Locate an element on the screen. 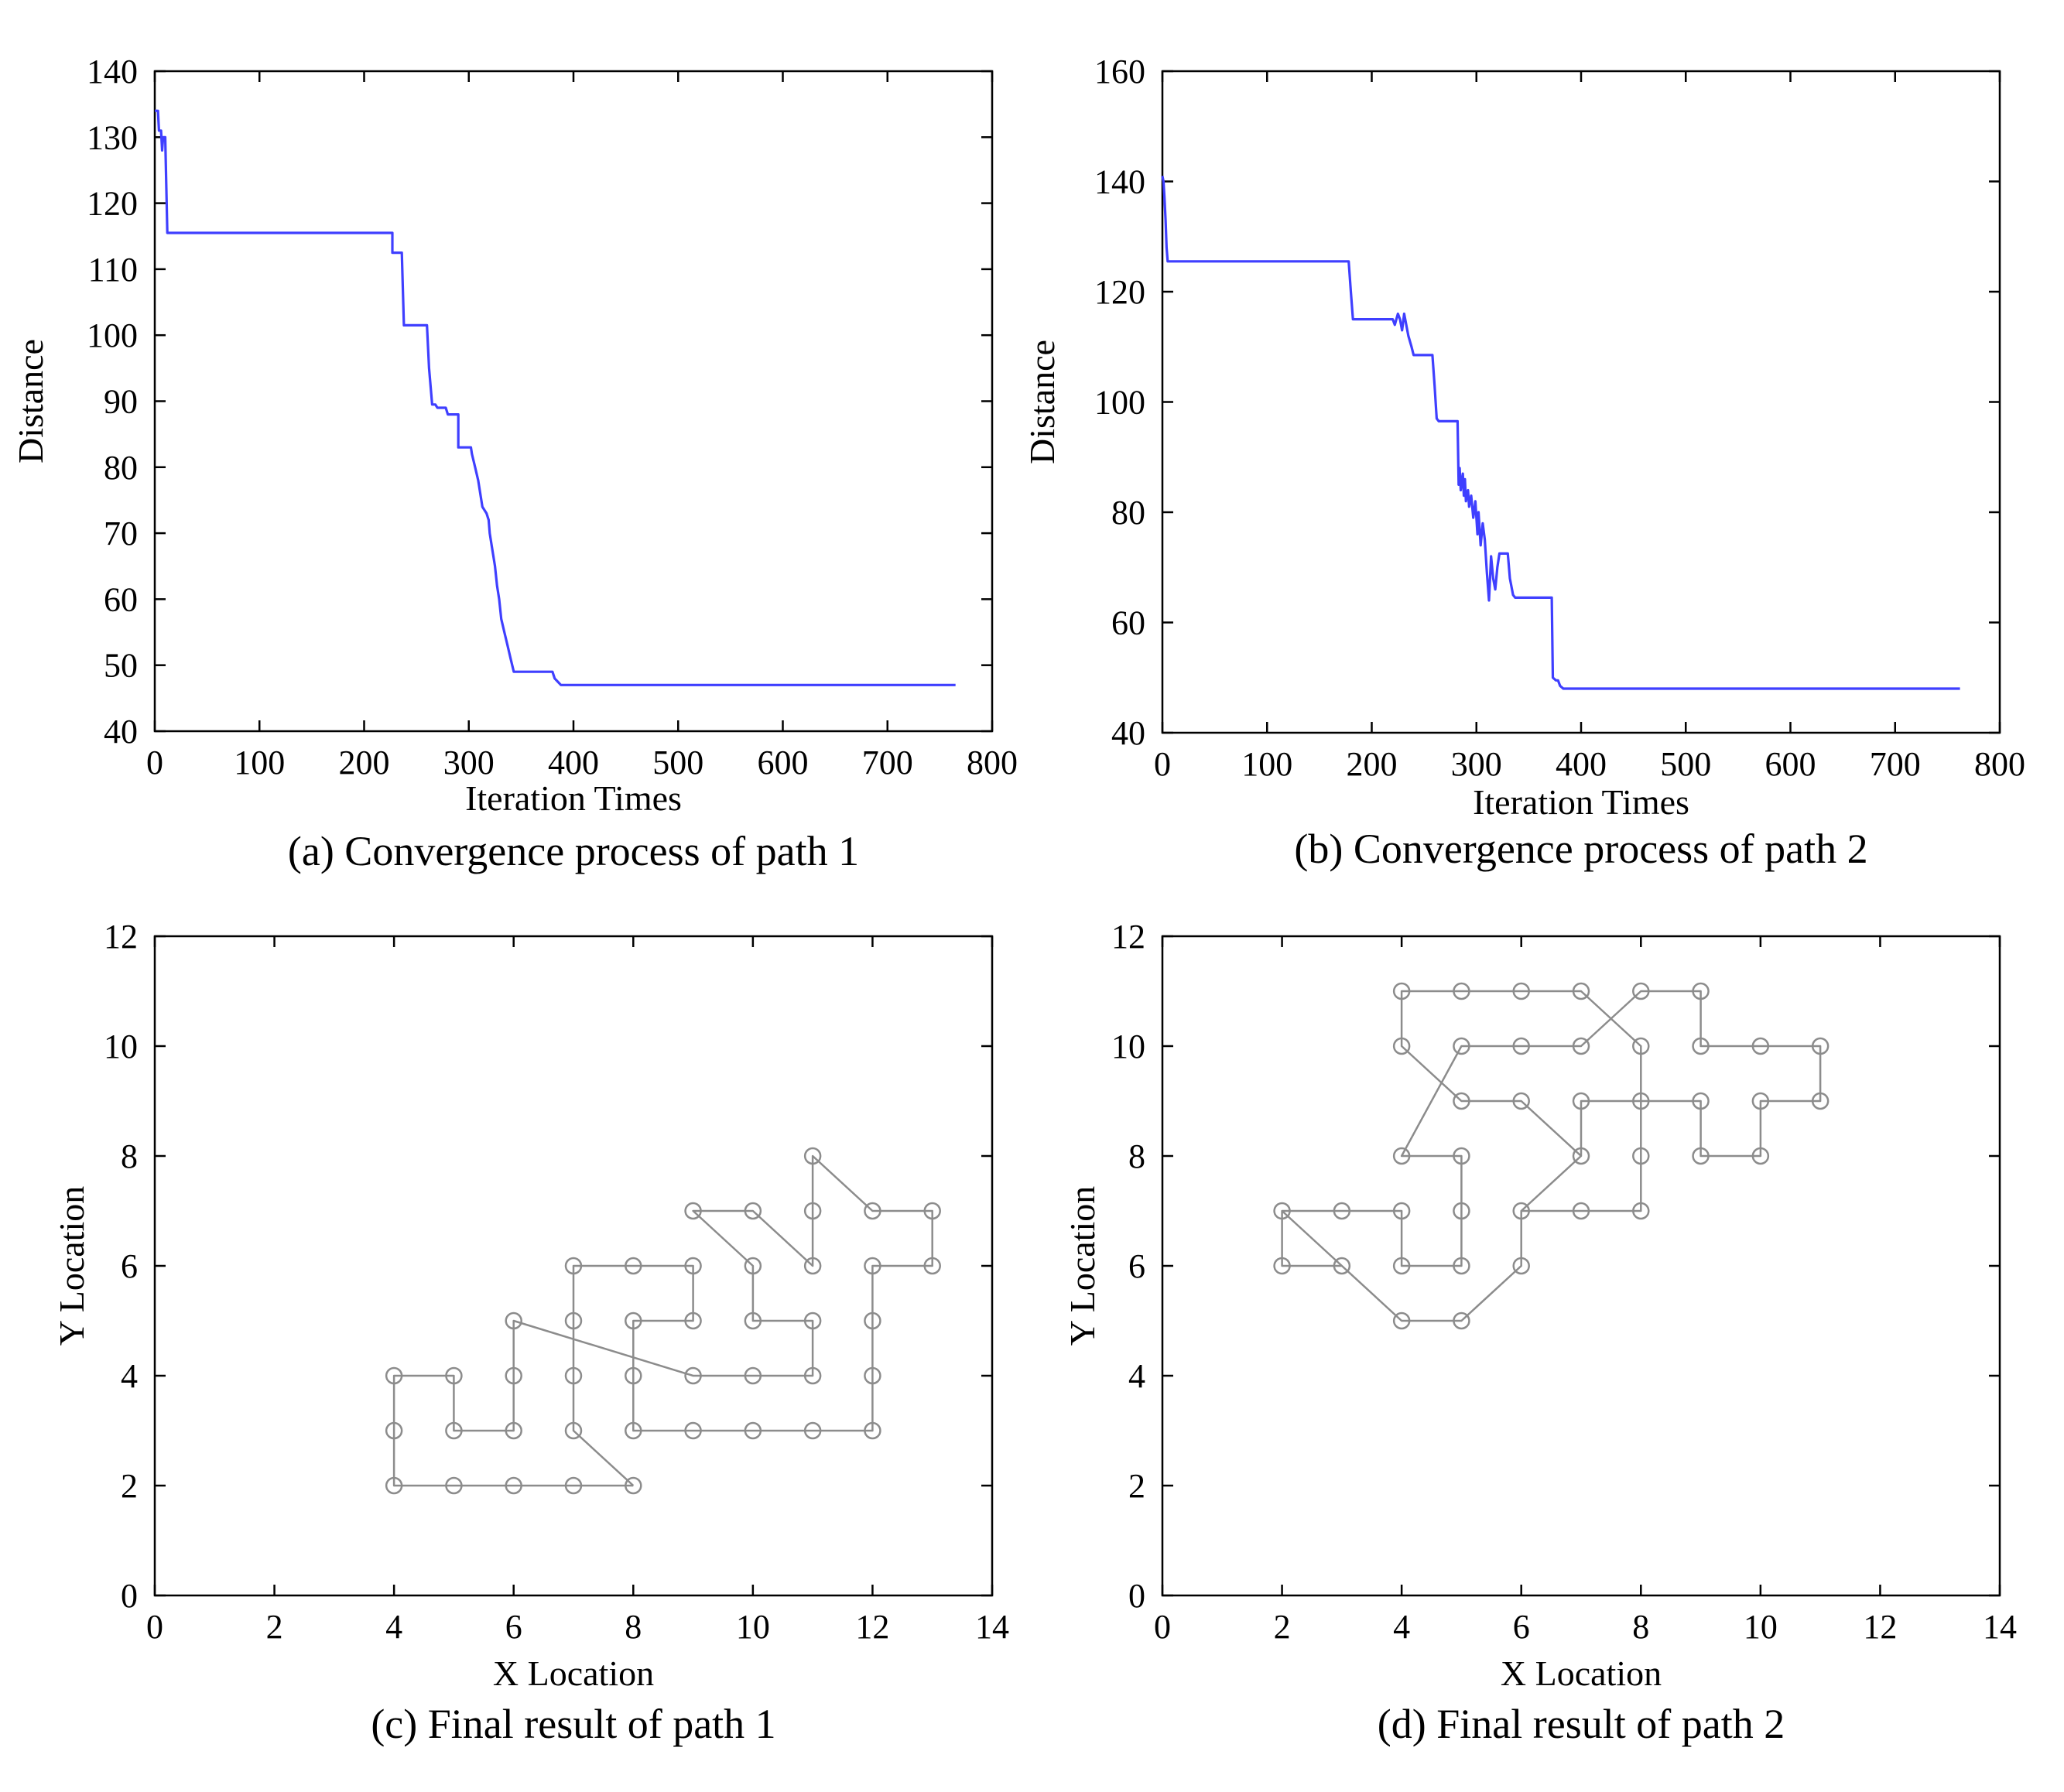 The height and width of the screenshot is (1792, 2064). x-tick-label: 400 is located at coordinates (573, 762).